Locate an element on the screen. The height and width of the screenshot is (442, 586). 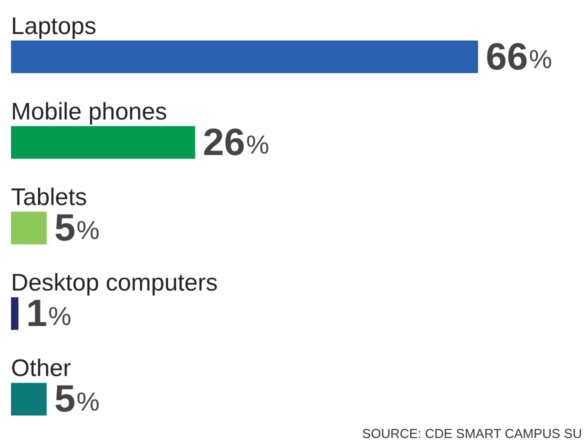
data-label: 66% is located at coordinates (519, 57).